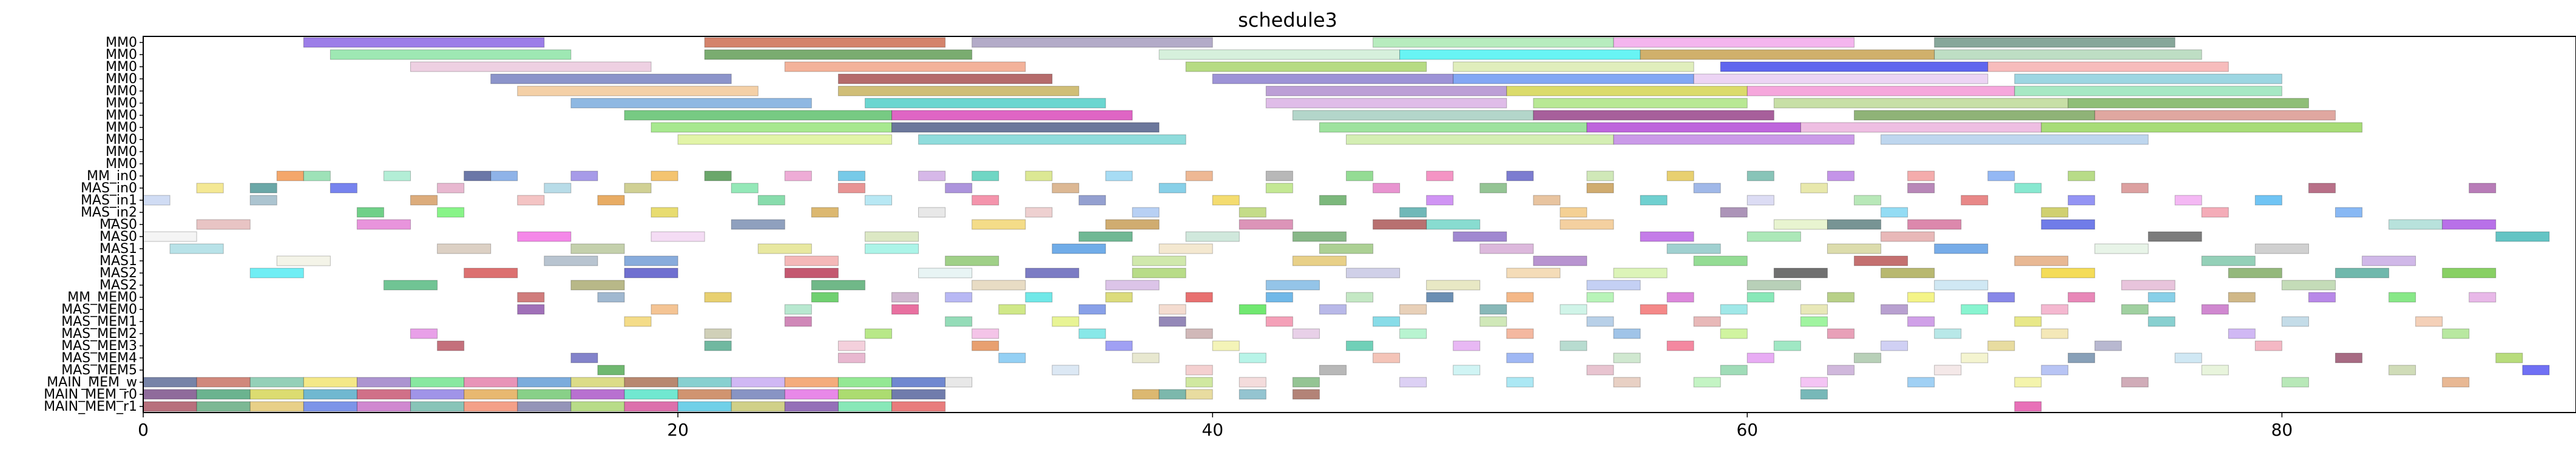 The image size is (2576, 455). I want to click on y-tick-label: MAS_MEM2, so click(99, 334).